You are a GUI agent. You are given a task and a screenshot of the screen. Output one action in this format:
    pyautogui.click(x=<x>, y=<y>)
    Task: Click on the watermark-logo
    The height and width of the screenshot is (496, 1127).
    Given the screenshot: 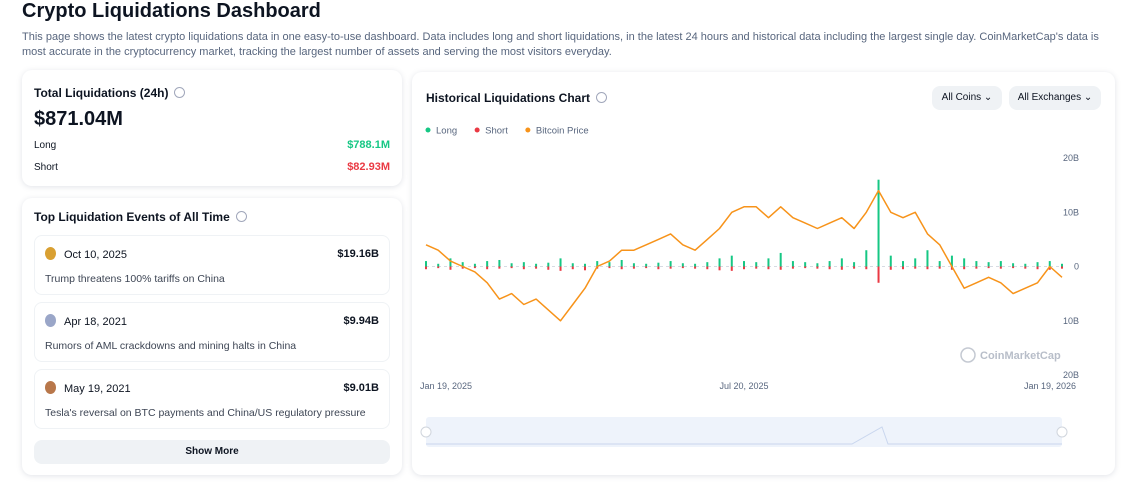 What is the action you would take?
    pyautogui.click(x=968, y=355)
    